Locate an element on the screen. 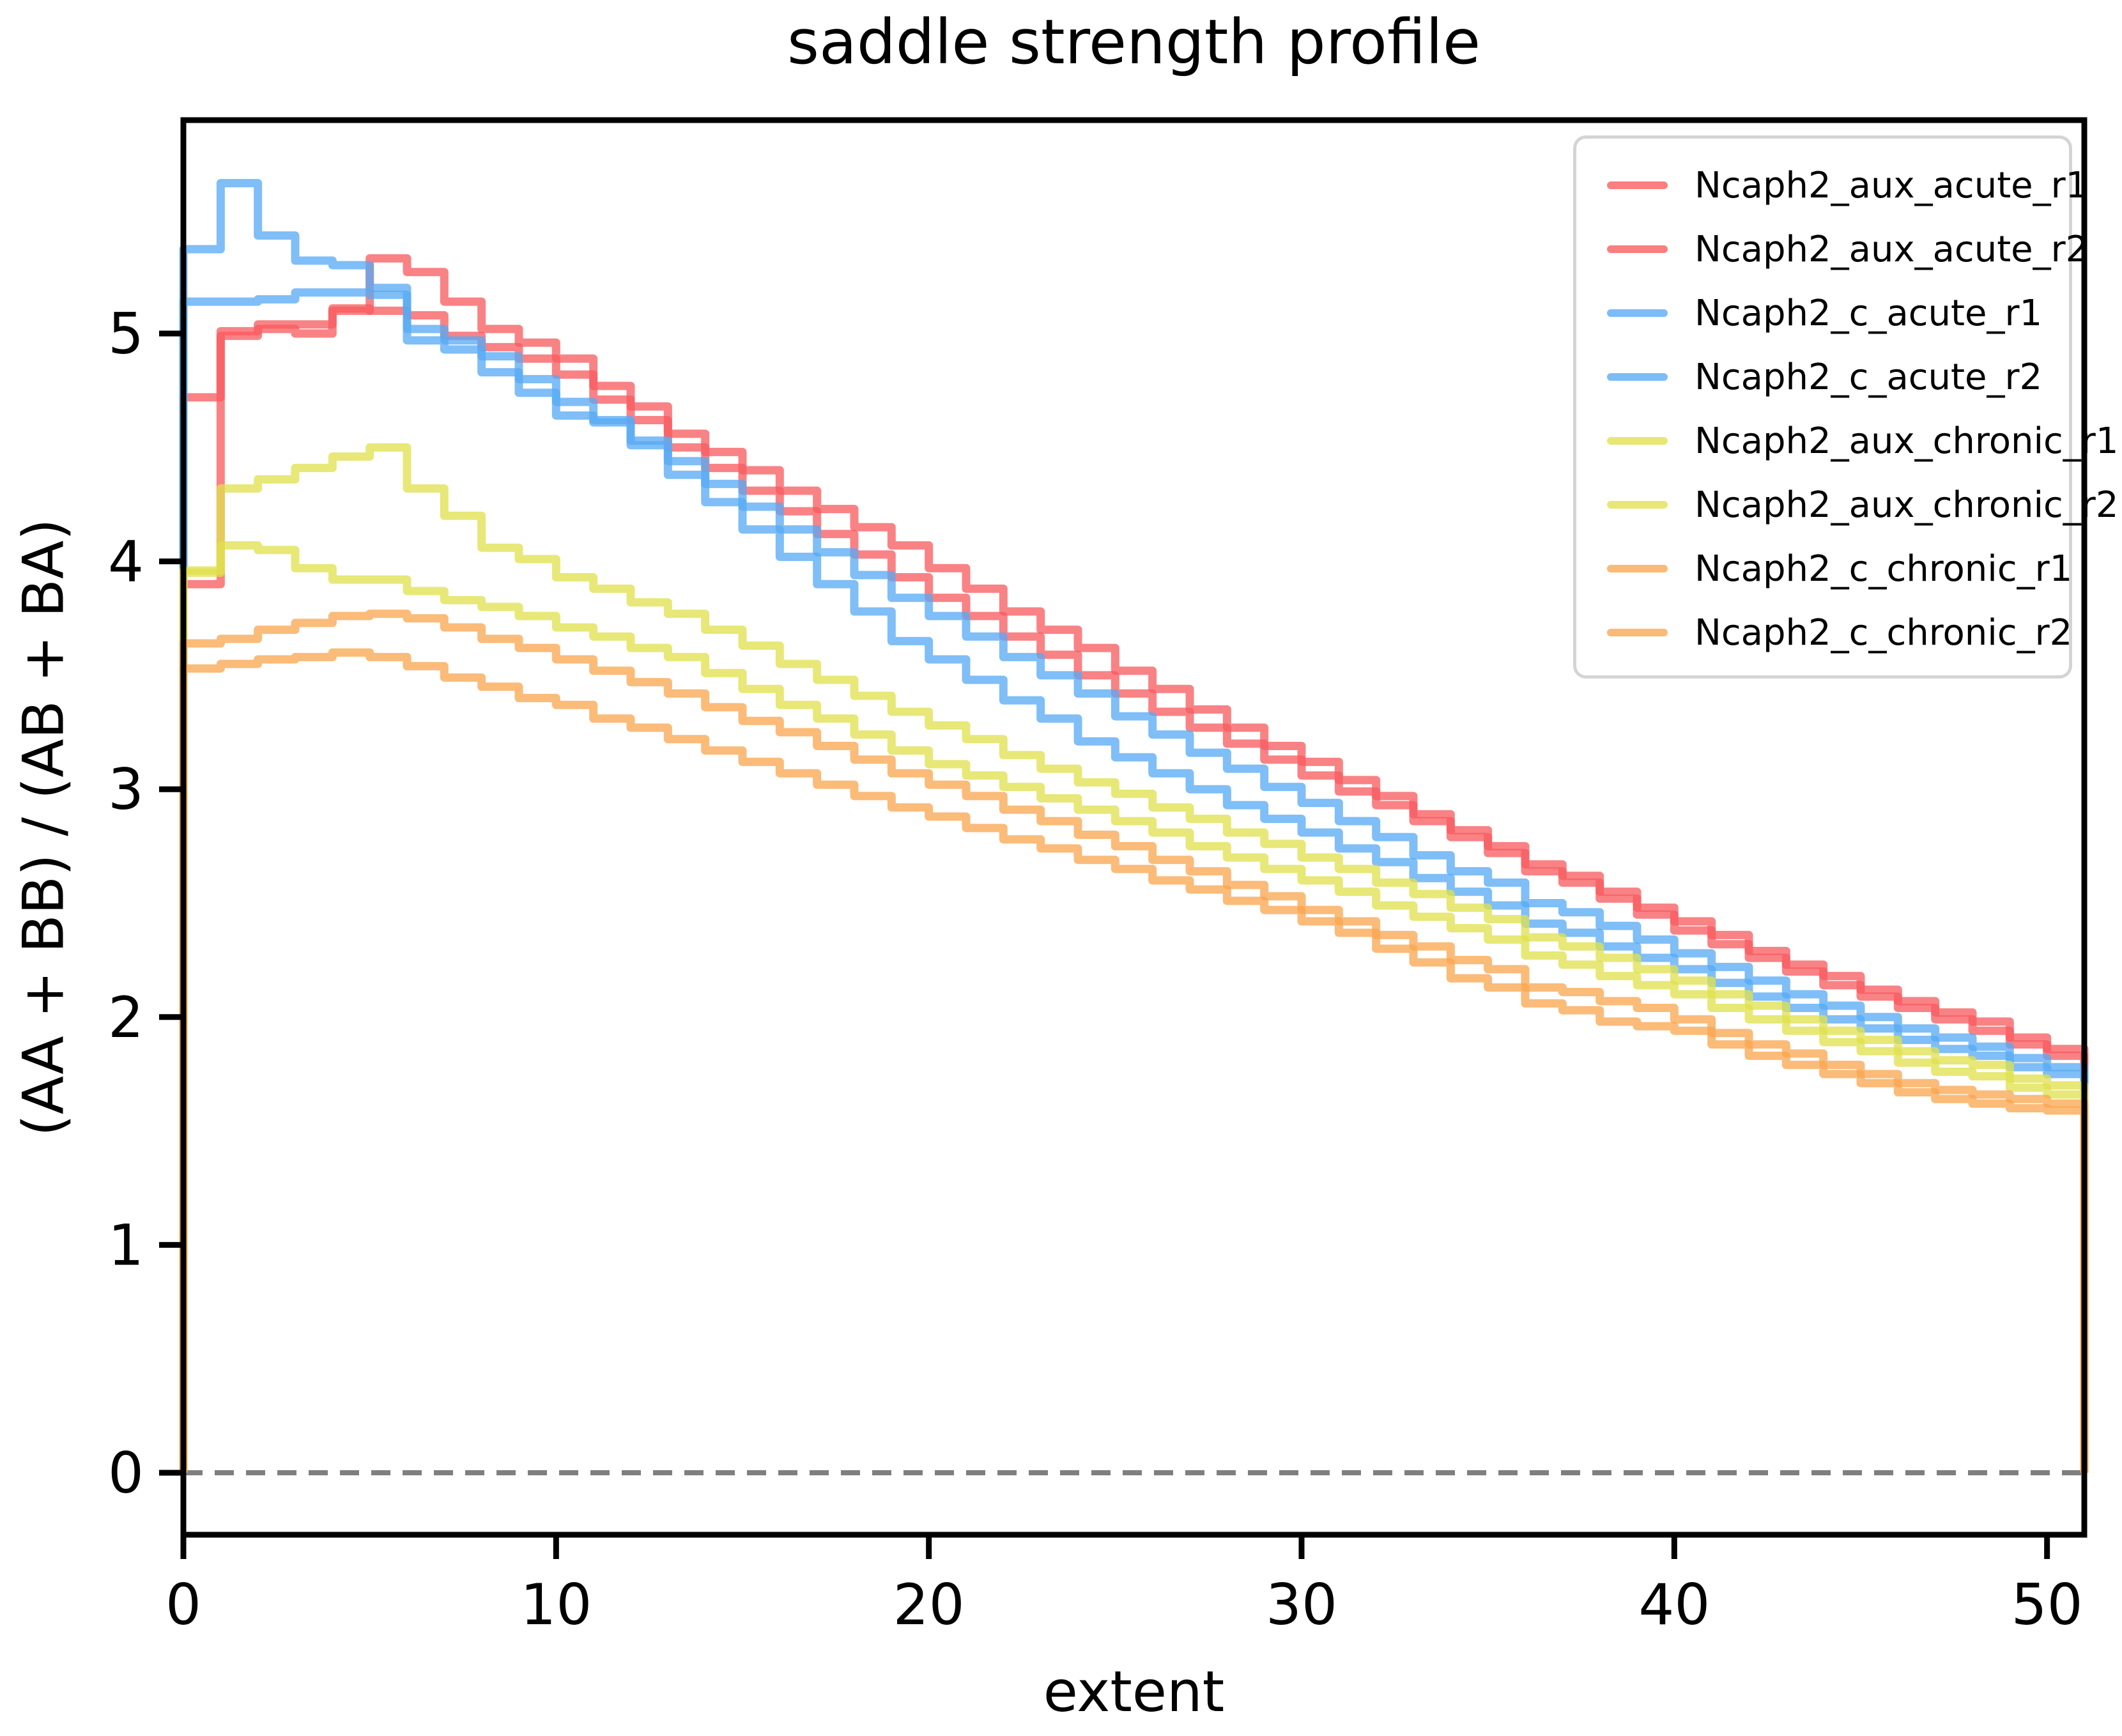 The height and width of the screenshot is (1736, 2122). y-tick-label: 2 is located at coordinates (126, 1017).